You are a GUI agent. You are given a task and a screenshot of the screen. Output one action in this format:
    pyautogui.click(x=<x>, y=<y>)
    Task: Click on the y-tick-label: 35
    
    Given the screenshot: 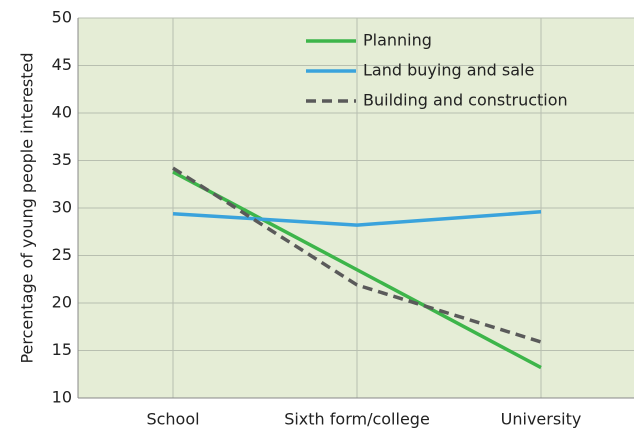 What is the action you would take?
    pyautogui.click(x=62, y=159)
    